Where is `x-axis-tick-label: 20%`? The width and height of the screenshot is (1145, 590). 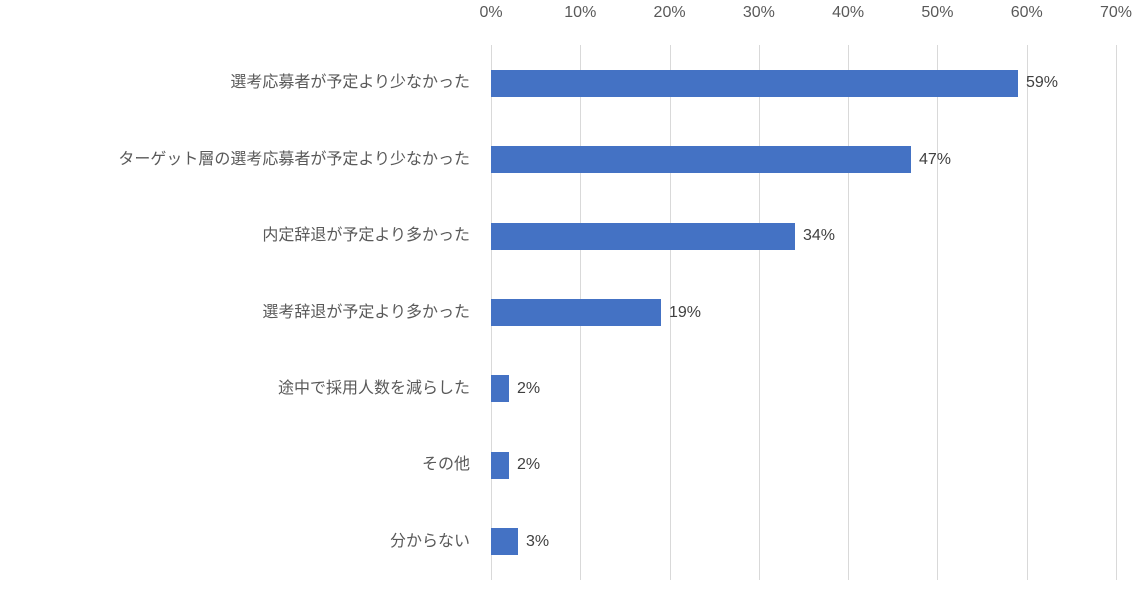 x-axis-tick-label: 20% is located at coordinates (669, 12).